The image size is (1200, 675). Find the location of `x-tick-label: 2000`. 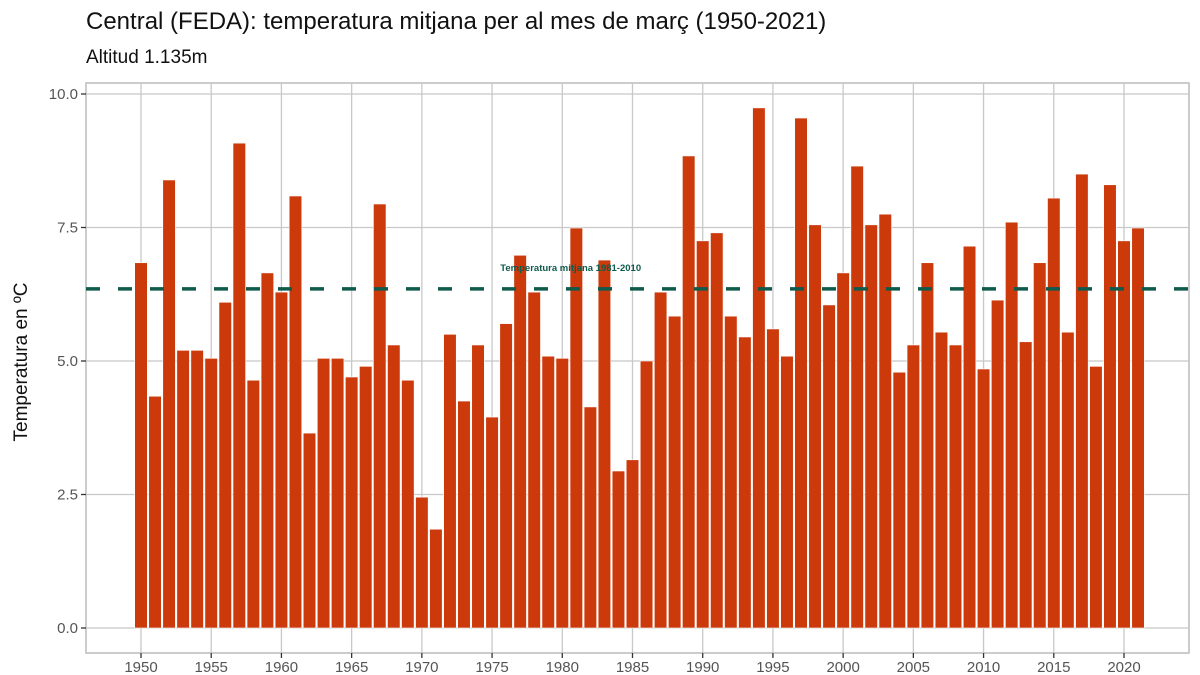

x-tick-label: 2000 is located at coordinates (842, 667).